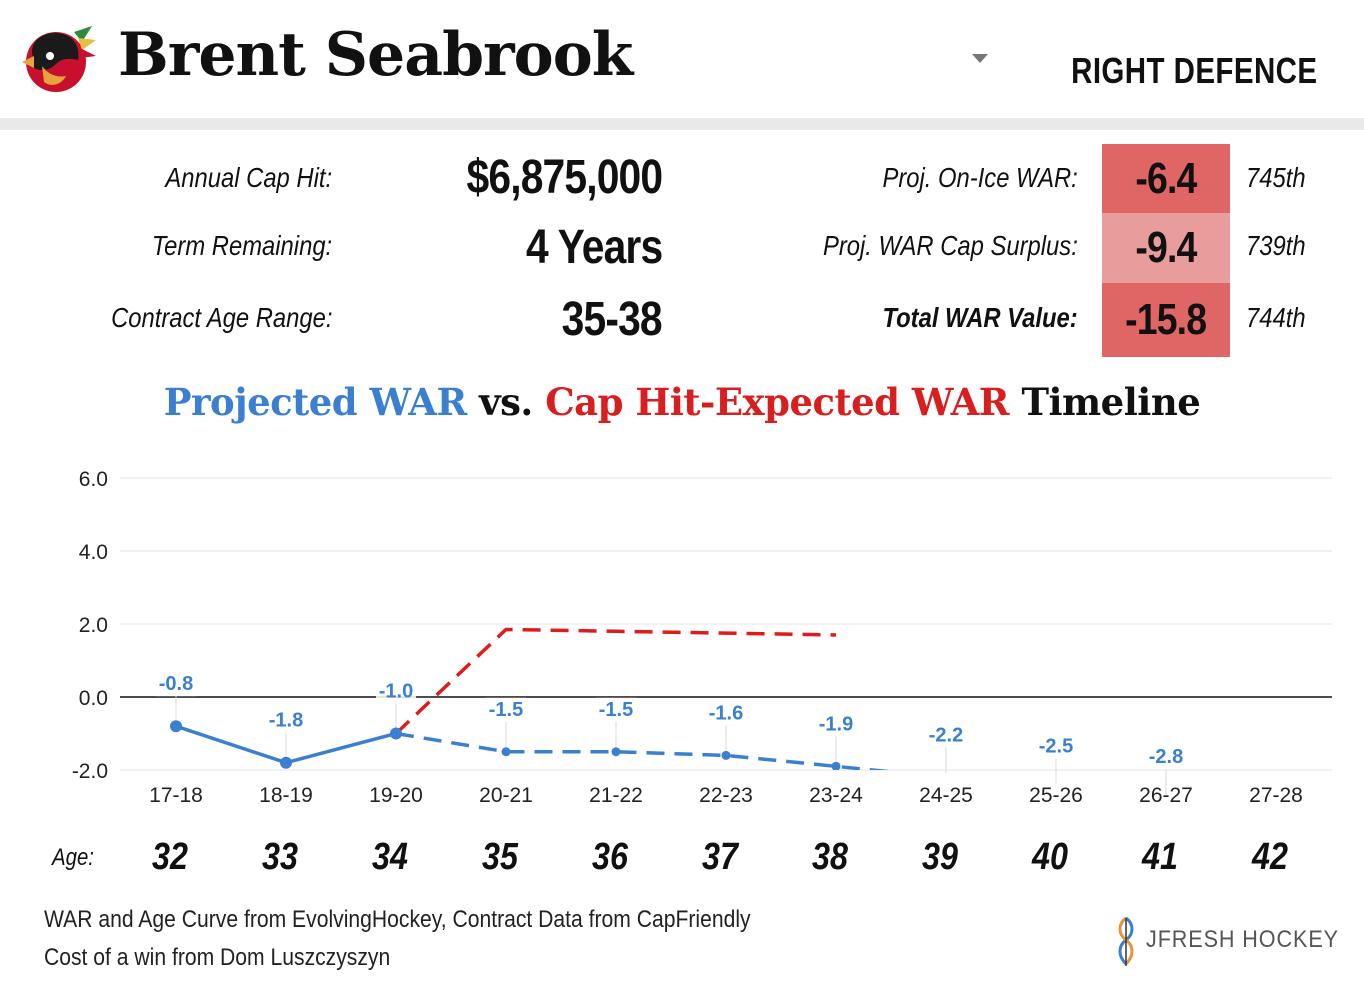 The height and width of the screenshot is (996, 1364). What do you see at coordinates (93, 625) in the screenshot?
I see `y-tick-label: 2.0` at bounding box center [93, 625].